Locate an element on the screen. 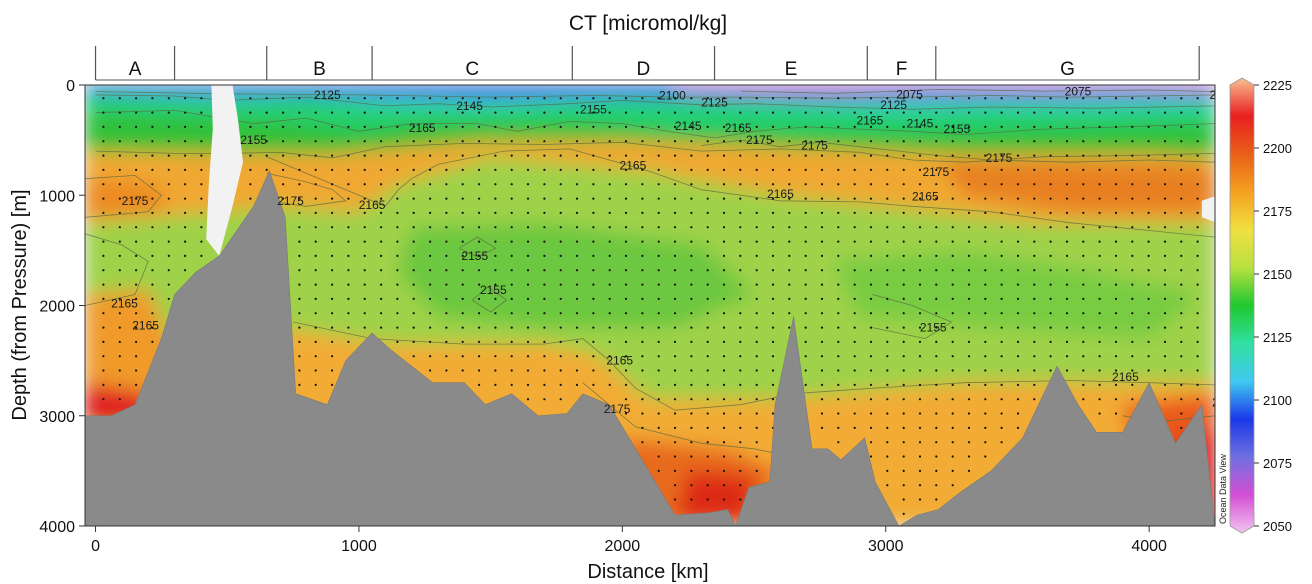  contour-label: 2175 is located at coordinates (617, 409).